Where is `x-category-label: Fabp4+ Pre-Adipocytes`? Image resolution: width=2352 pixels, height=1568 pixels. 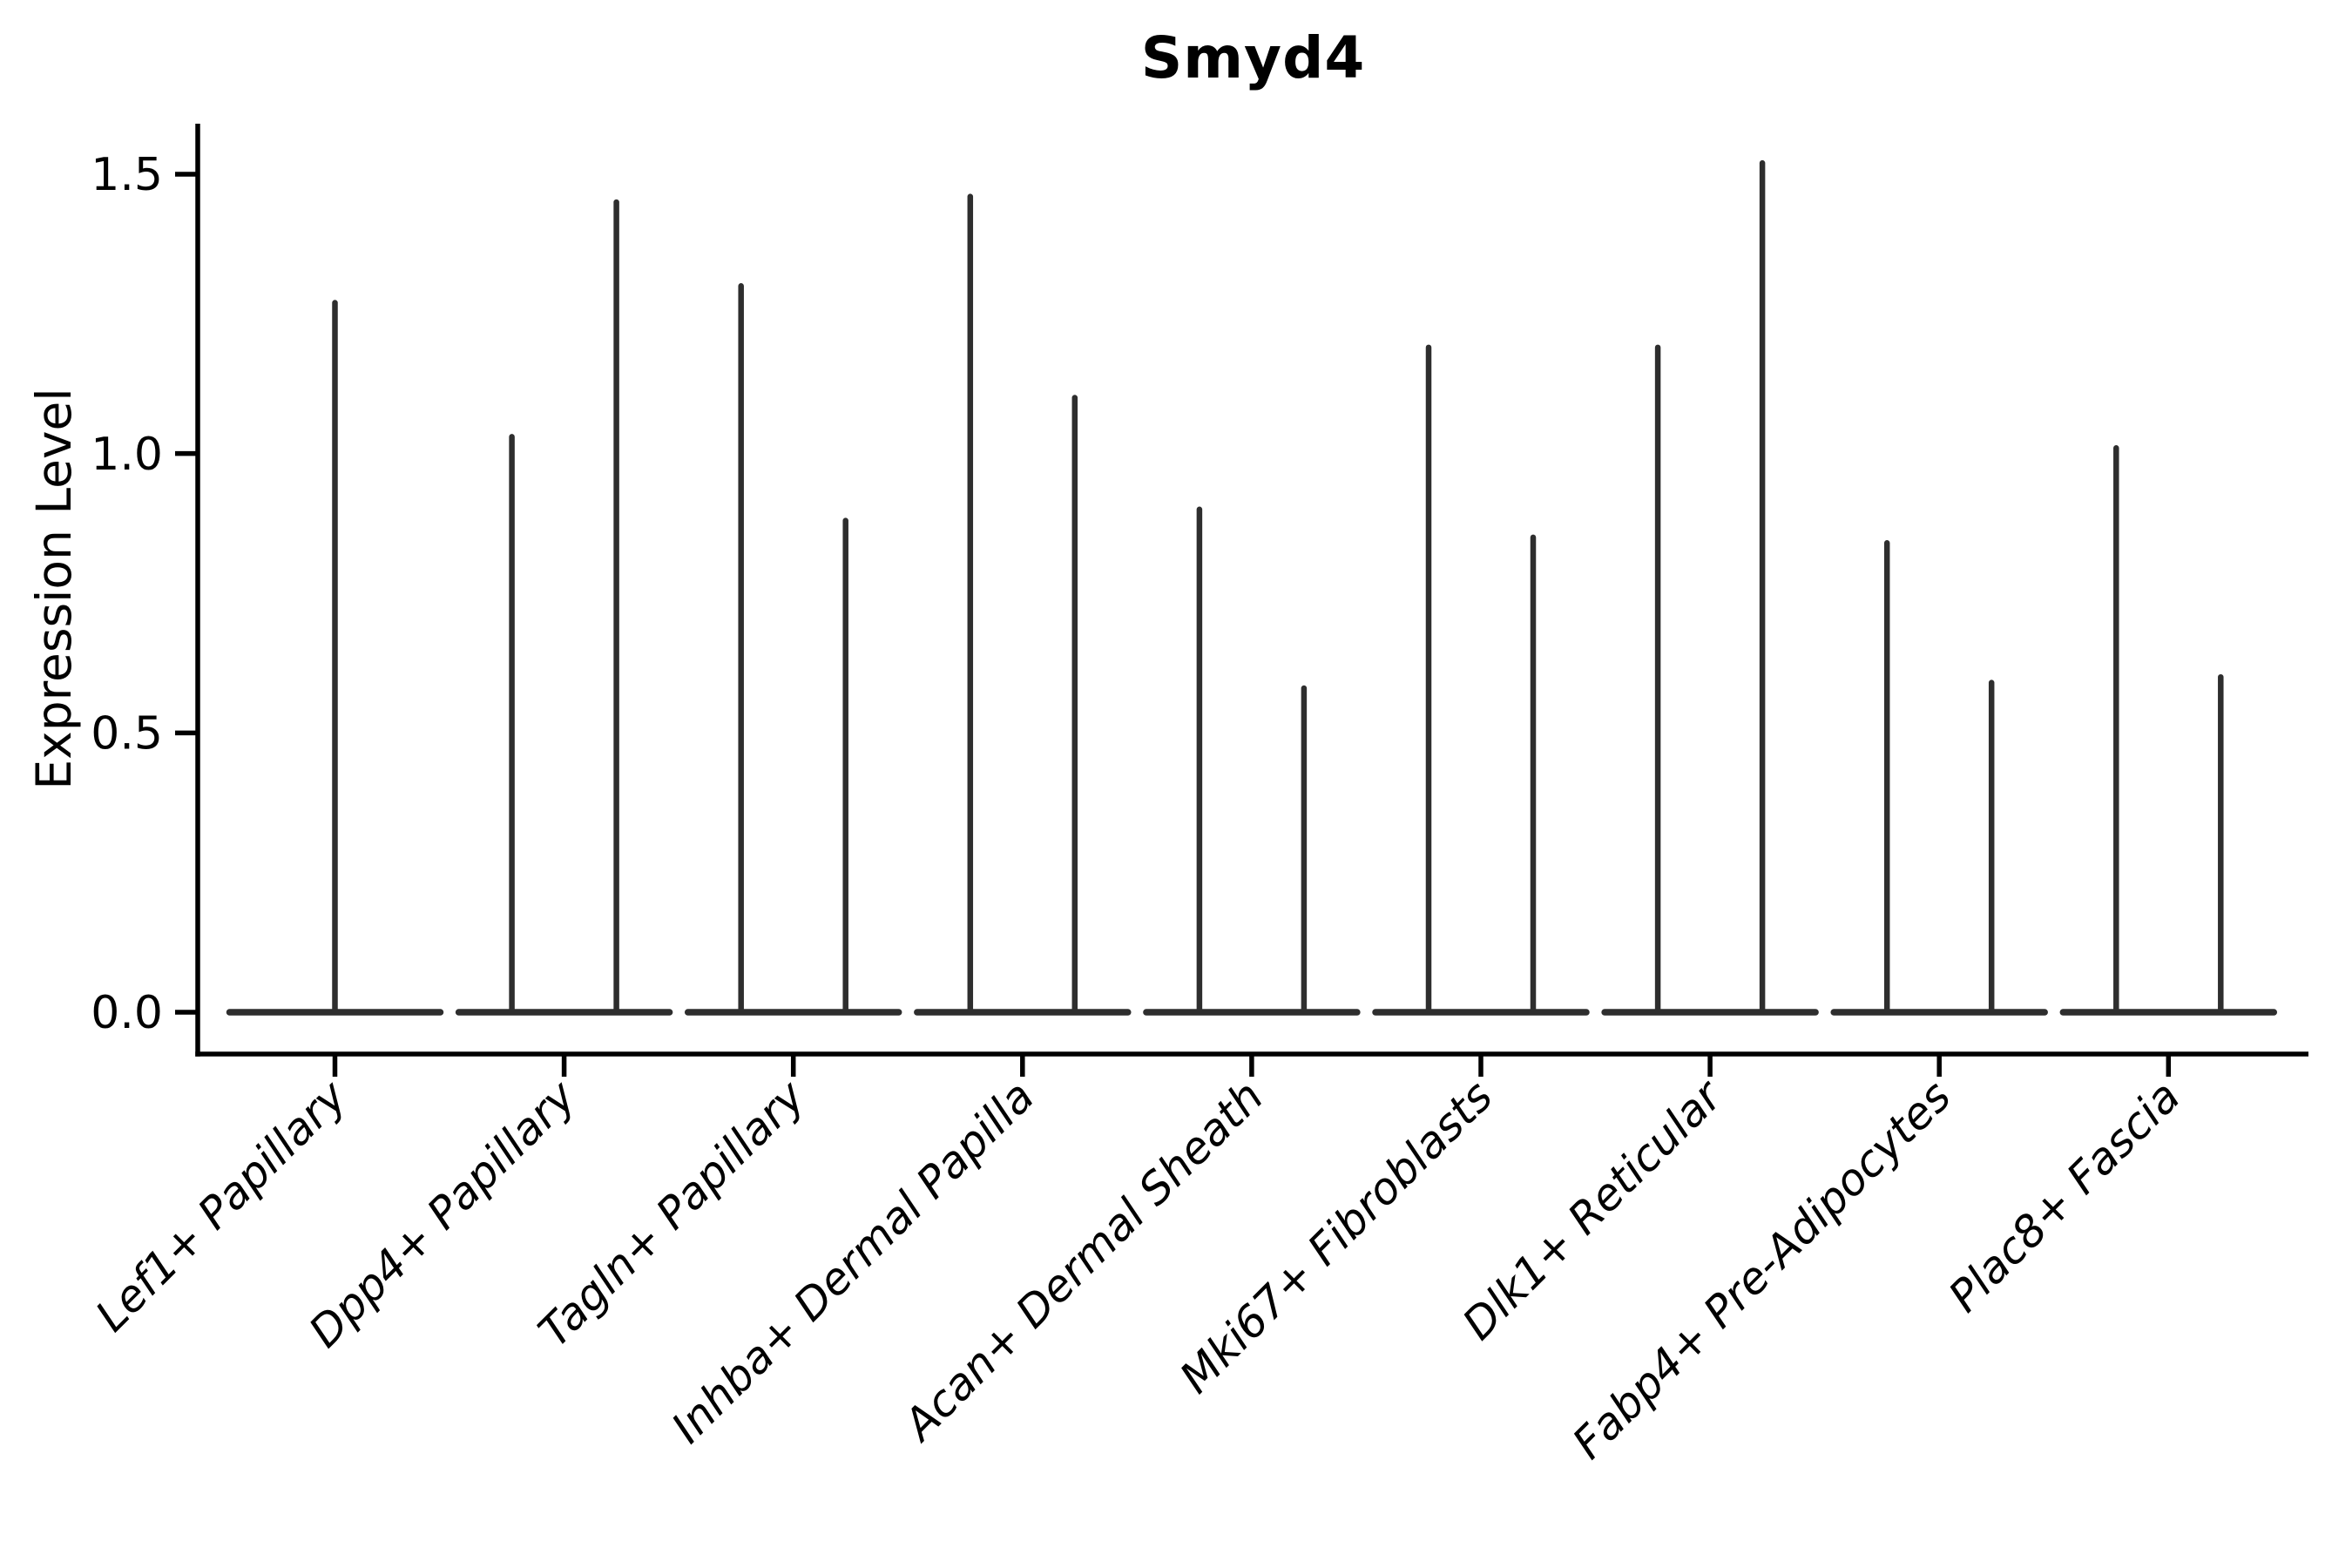
x-category-label: Fabp4+ Pre-Adipocytes is located at coordinates (1762, 1270).